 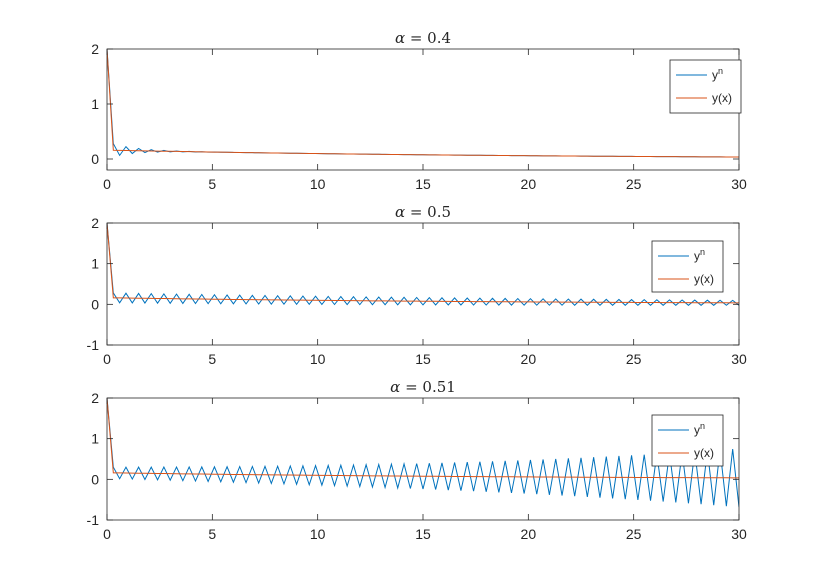 I want to click on title-value: = 0.5, so click(x=428, y=212).